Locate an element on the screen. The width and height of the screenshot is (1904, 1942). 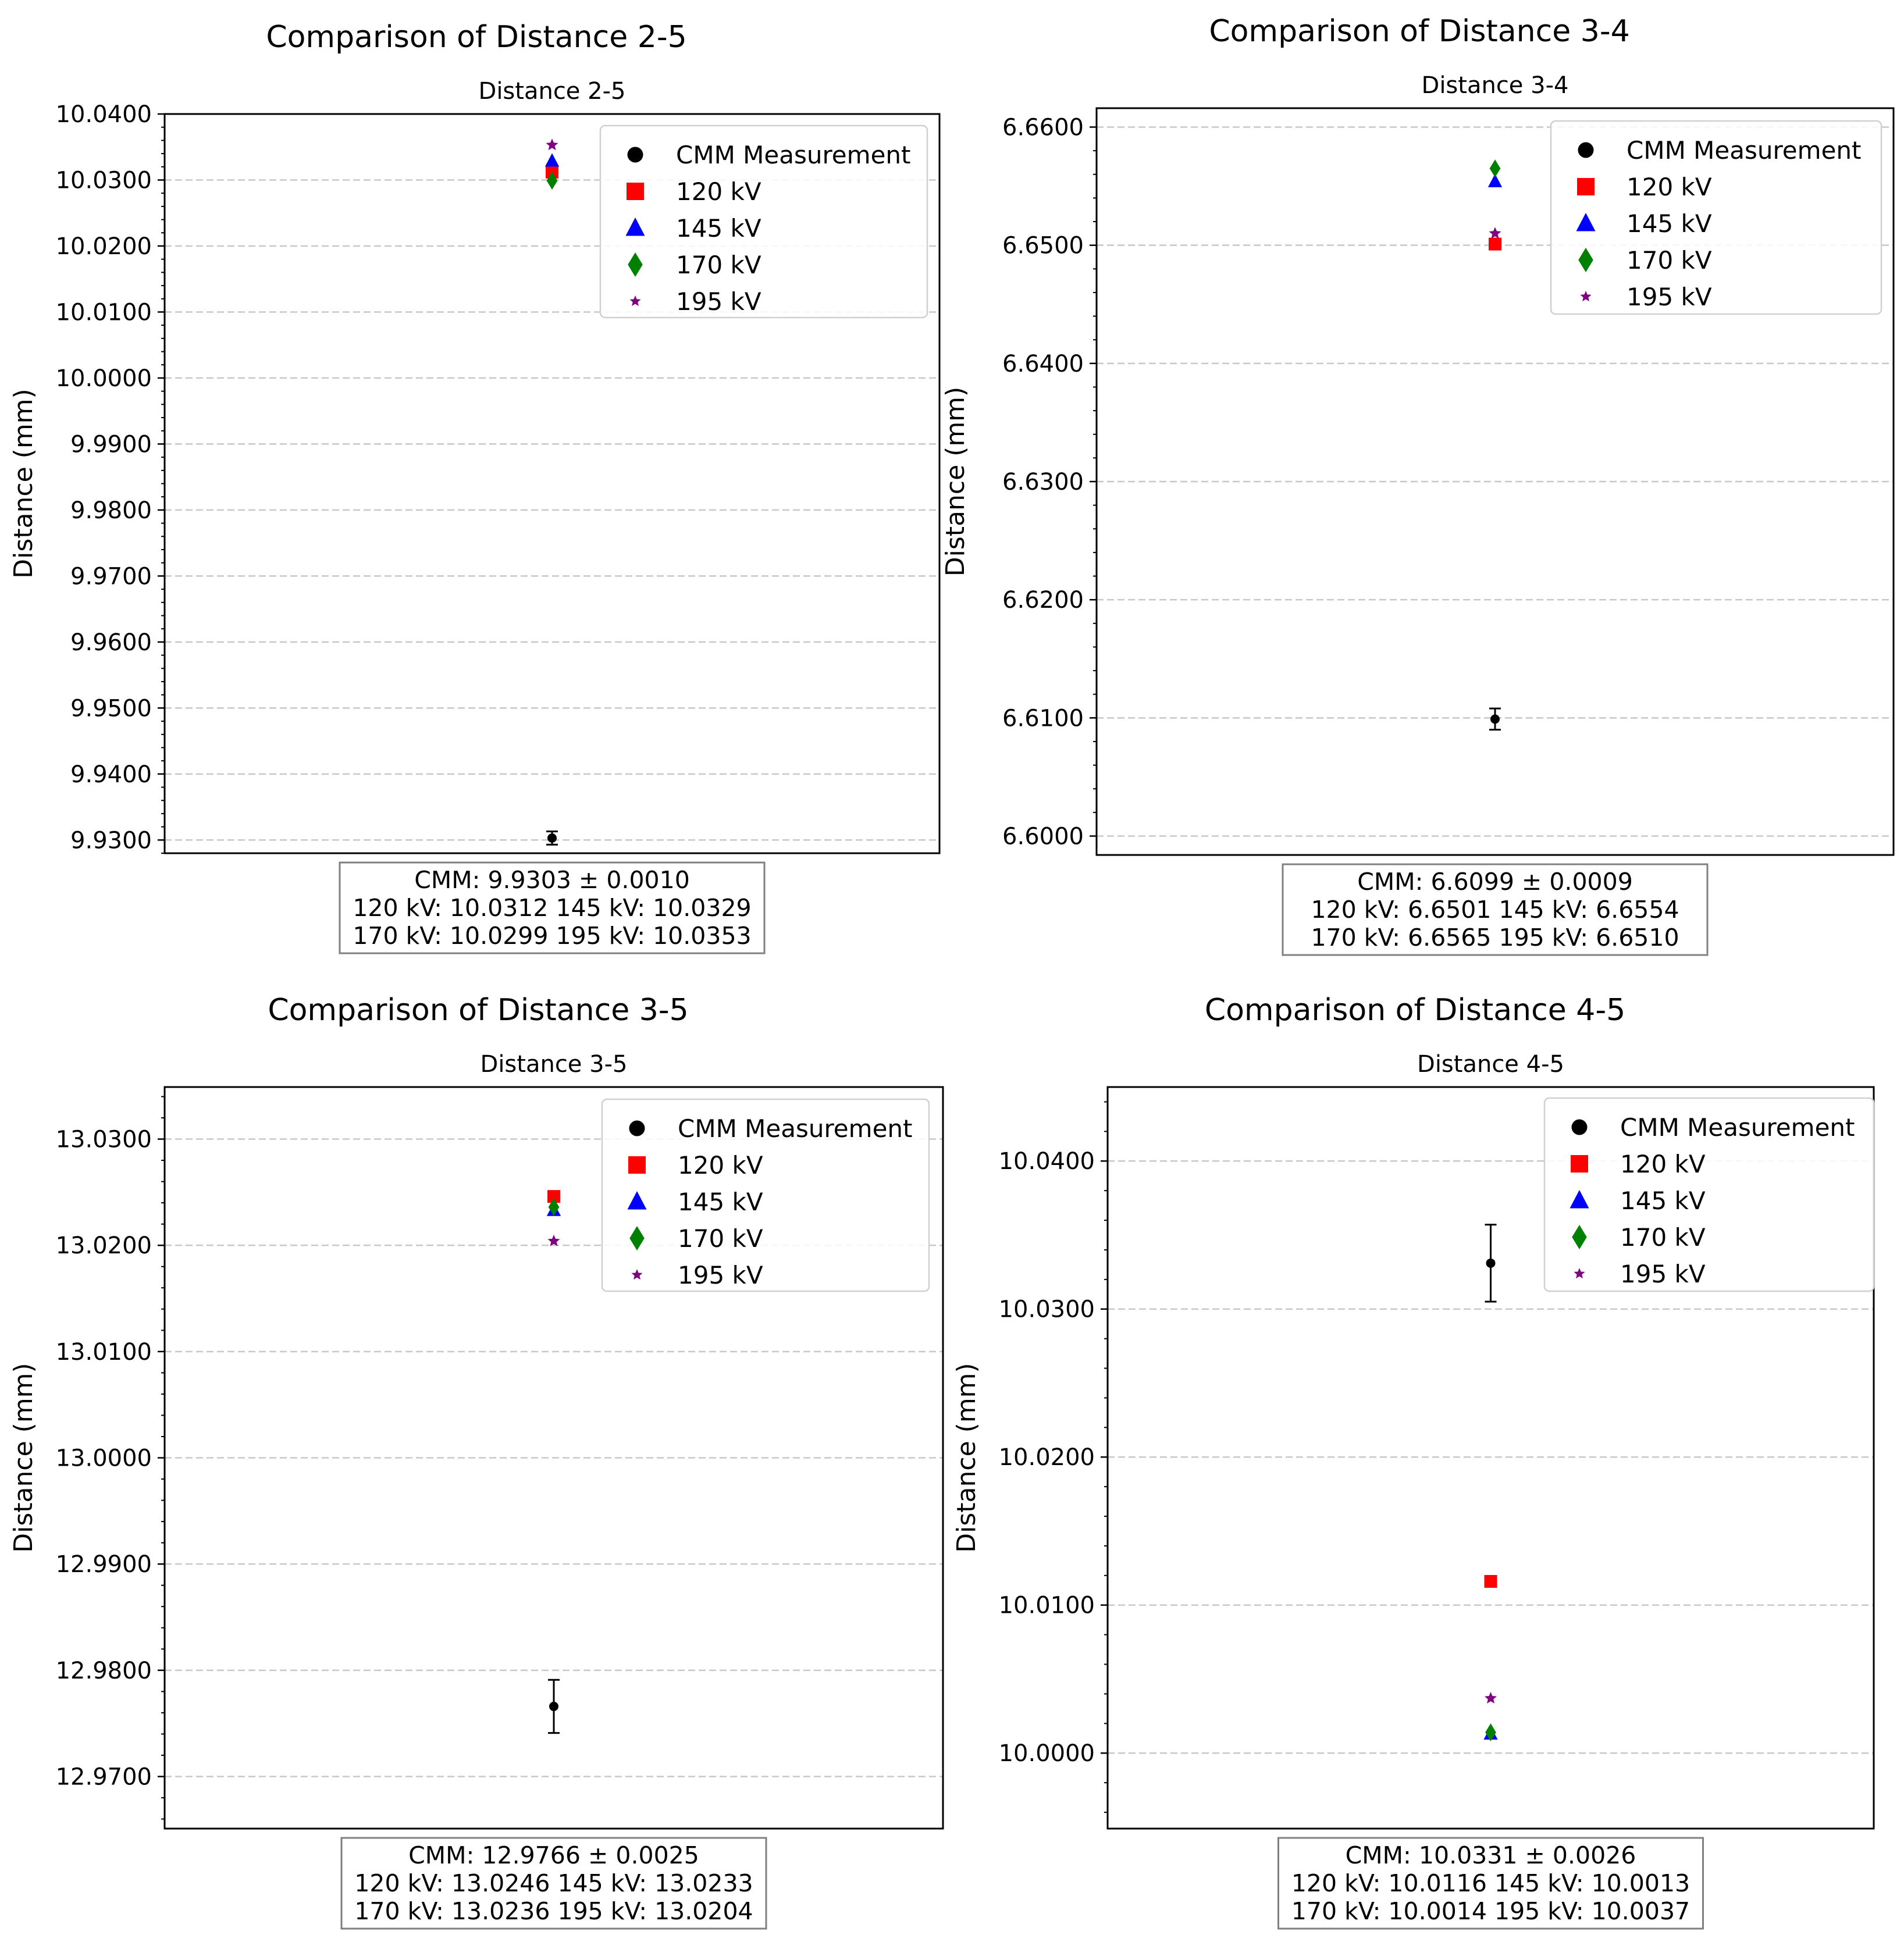
chart-title: Distance 4-5 is located at coordinates (1490, 1064).